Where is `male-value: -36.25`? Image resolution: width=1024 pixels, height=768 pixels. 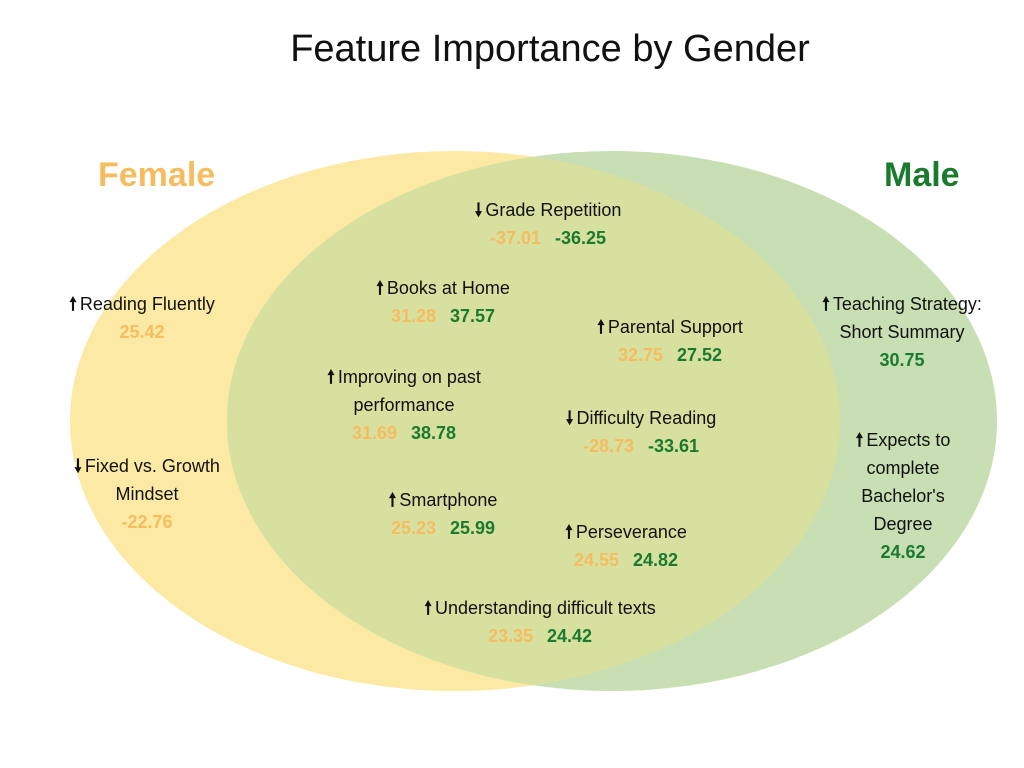
male-value: -36.25 is located at coordinates (580, 238).